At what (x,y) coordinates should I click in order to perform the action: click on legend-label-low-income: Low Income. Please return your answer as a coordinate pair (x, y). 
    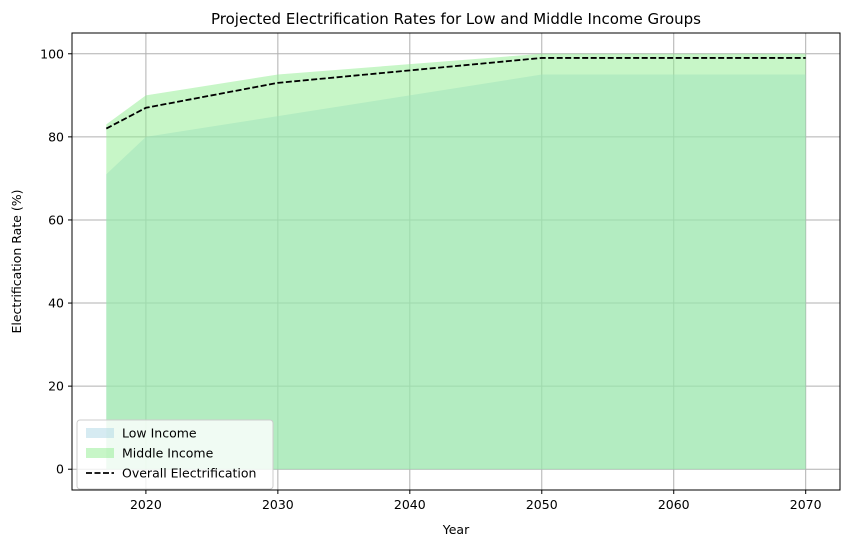
    Looking at the image, I should click on (159, 433).